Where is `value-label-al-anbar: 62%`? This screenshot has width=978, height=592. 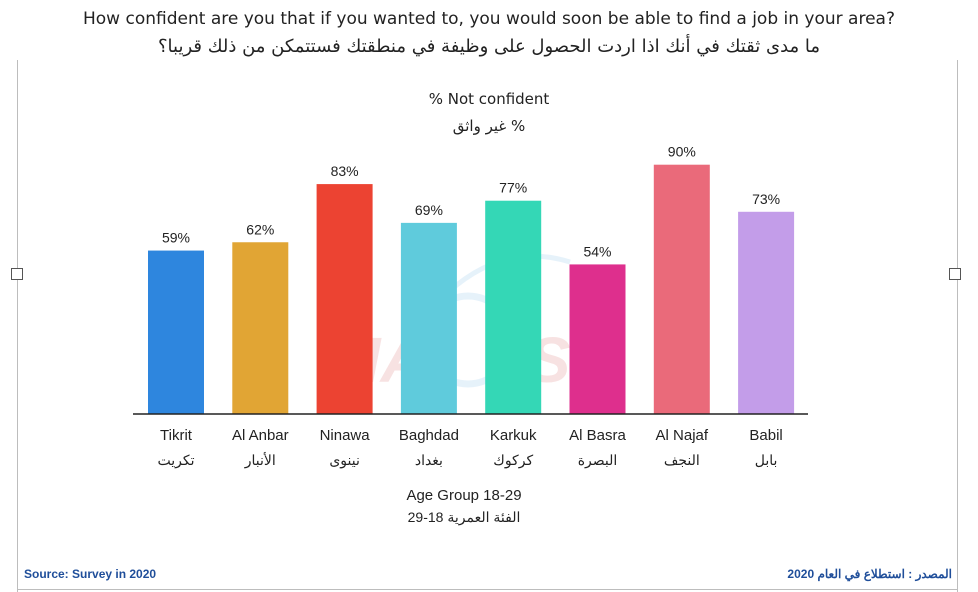
value-label-al-anbar: 62% is located at coordinates (260, 229).